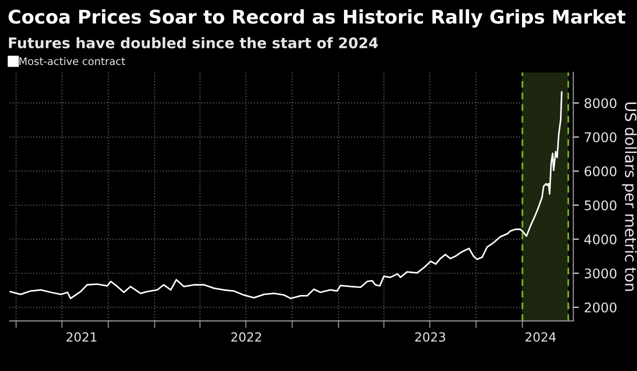 The height and width of the screenshot is (371, 637). I want to click on y-tick-label: 2000, so click(600, 307).